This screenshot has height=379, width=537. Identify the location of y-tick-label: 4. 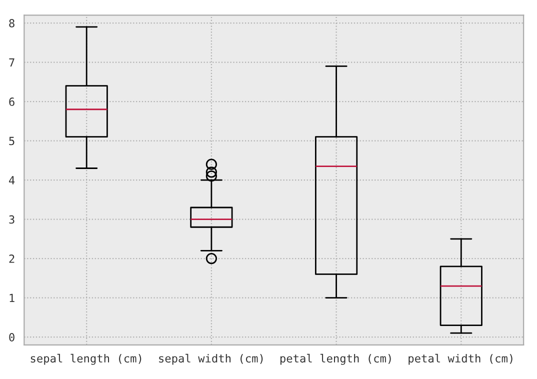
(12, 180).